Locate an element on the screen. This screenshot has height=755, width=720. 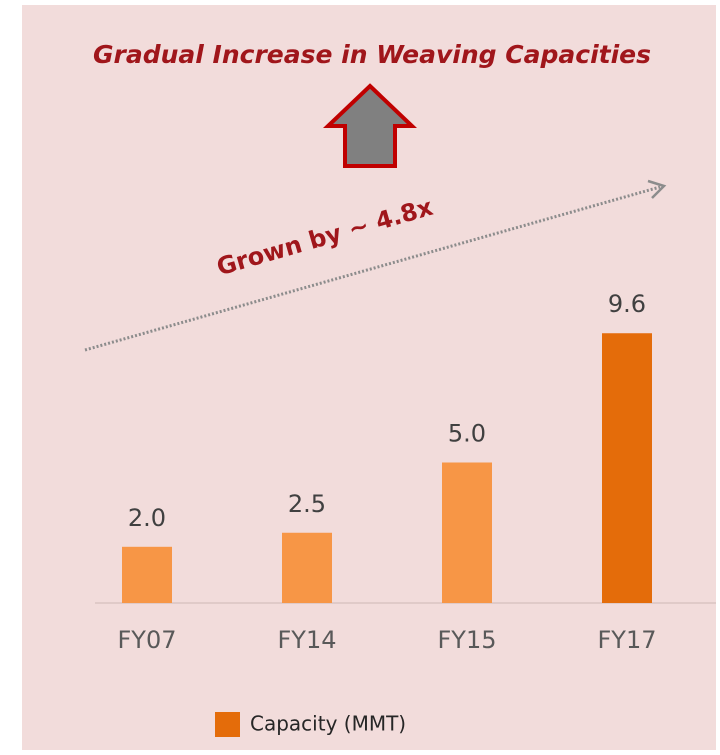
data-label: 5.0 is located at coordinates (467, 434).